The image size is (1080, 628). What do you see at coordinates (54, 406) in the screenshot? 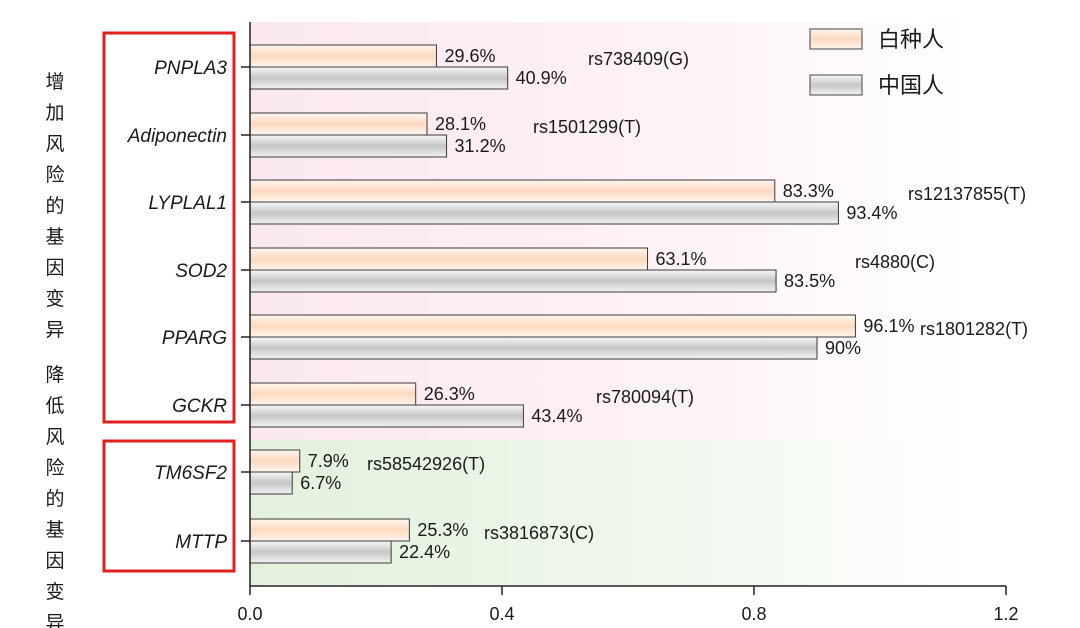
I see `group-label-char: 低` at bounding box center [54, 406].